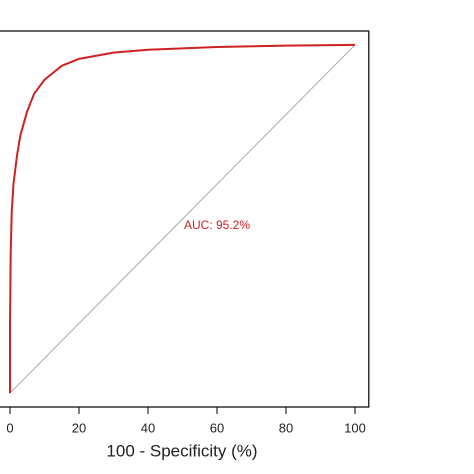  I want to click on annotation: AUC: 95.2%, so click(217, 225).